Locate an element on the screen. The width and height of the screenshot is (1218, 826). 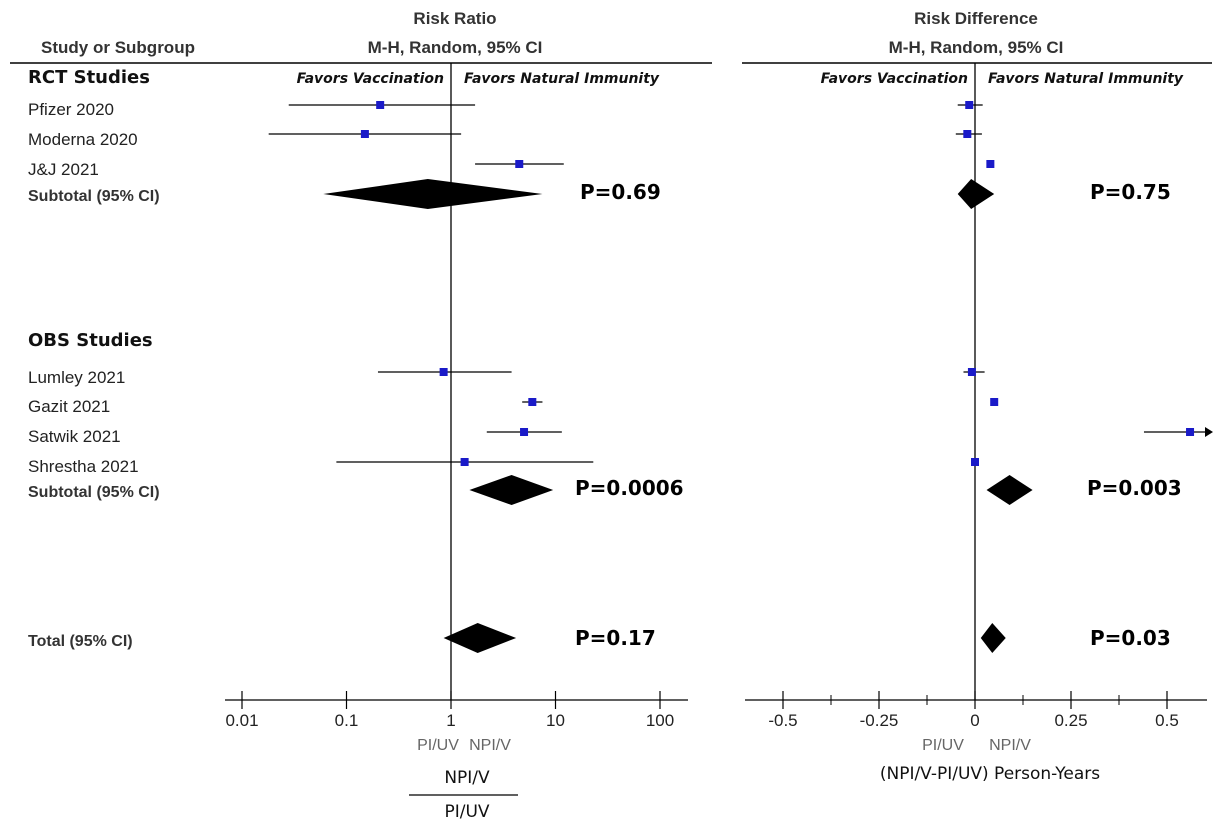
rd-xlabel: (NPI/V-PI/UV) Person-Years is located at coordinates (990, 774).